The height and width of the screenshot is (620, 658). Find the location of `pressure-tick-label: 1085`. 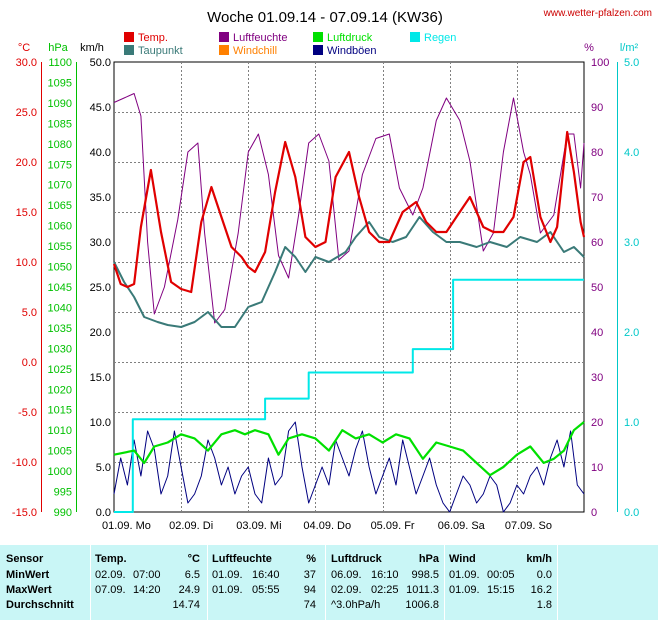

pressure-tick-label: 1085 is located at coordinates (60, 124).